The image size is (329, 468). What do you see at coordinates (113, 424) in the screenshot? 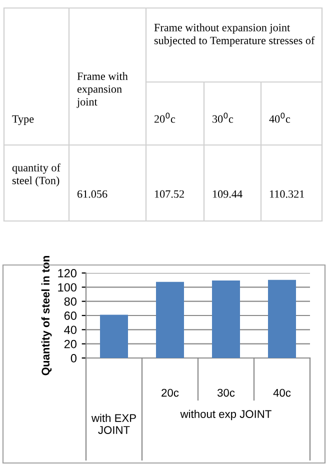
I see `text: with EXP JOINT` at bounding box center [113, 424].